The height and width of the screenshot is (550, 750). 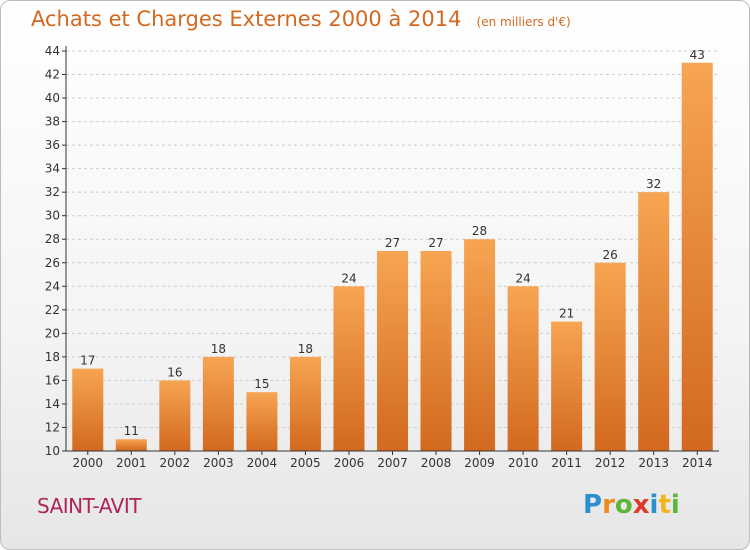 I want to click on x-tick-label: 2008, so click(x=436, y=463).